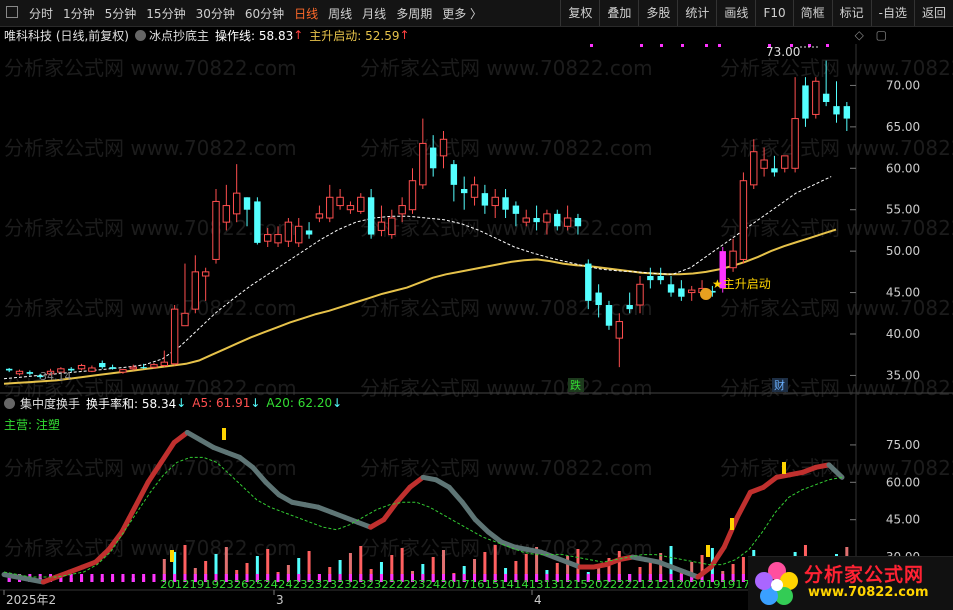  Describe the element at coordinates (903, 445) in the screenshot. I see `ind-axis-label: 75.00` at that location.